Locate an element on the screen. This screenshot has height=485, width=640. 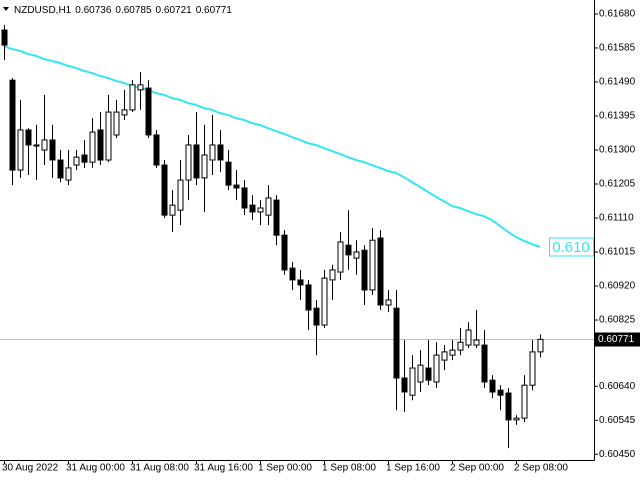
header-open: 0.60736 is located at coordinates (93, 10).